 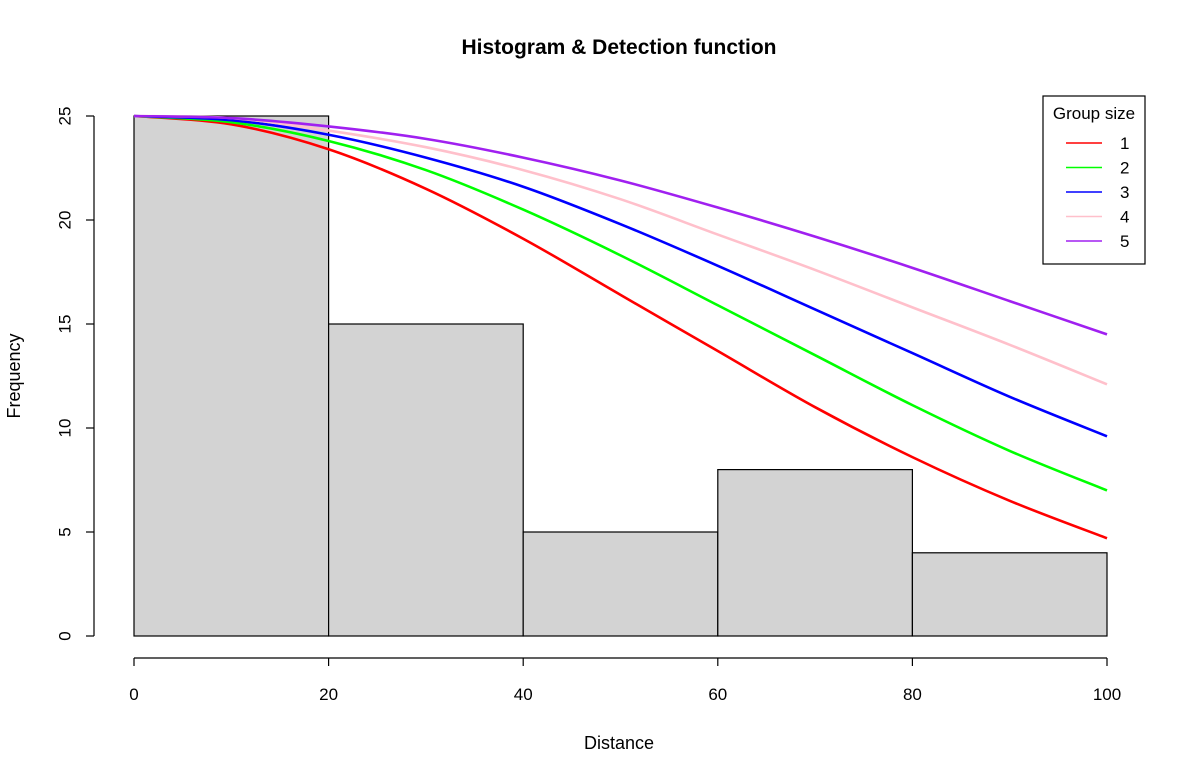 I want to click on y-tick-label: 20, so click(x=64, y=220).